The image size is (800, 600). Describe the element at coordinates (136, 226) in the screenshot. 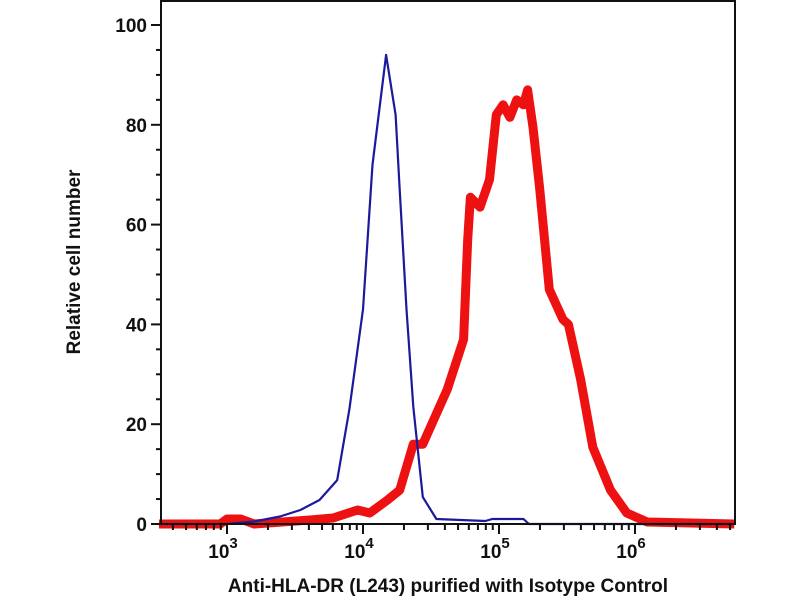

I see `y-tick-label: 60` at that location.